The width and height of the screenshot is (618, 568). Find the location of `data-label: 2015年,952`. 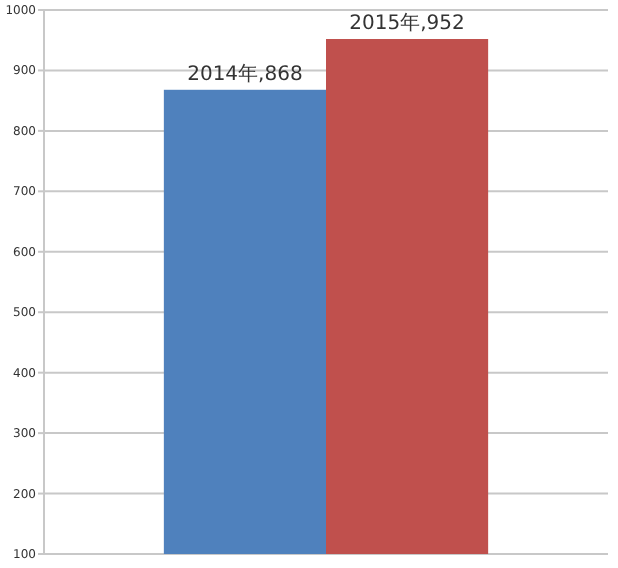

data-label: 2015年,952 is located at coordinates (407, 23).